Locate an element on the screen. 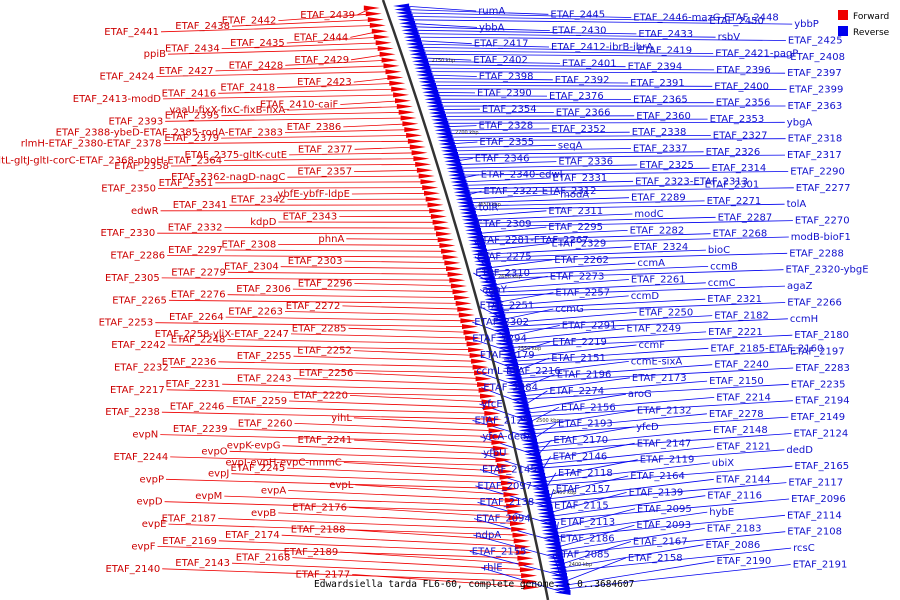 This screenshot has width=900, height=600. reverse-gene-label: rsbV is located at coordinates (729, 37).